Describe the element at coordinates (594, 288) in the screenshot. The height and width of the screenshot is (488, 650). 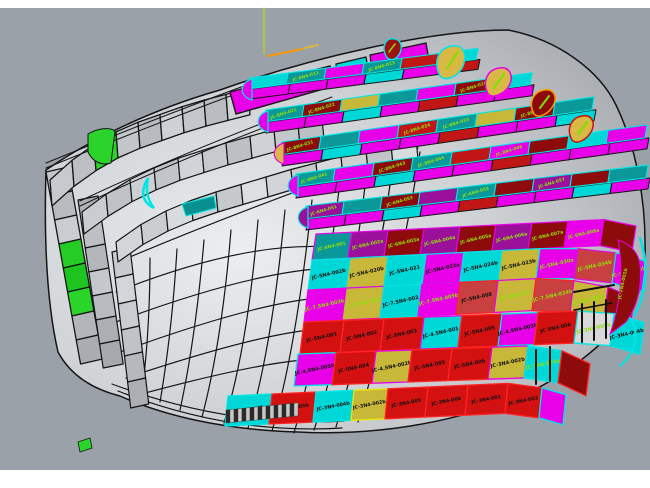
I see `window-frame-line` at that location.